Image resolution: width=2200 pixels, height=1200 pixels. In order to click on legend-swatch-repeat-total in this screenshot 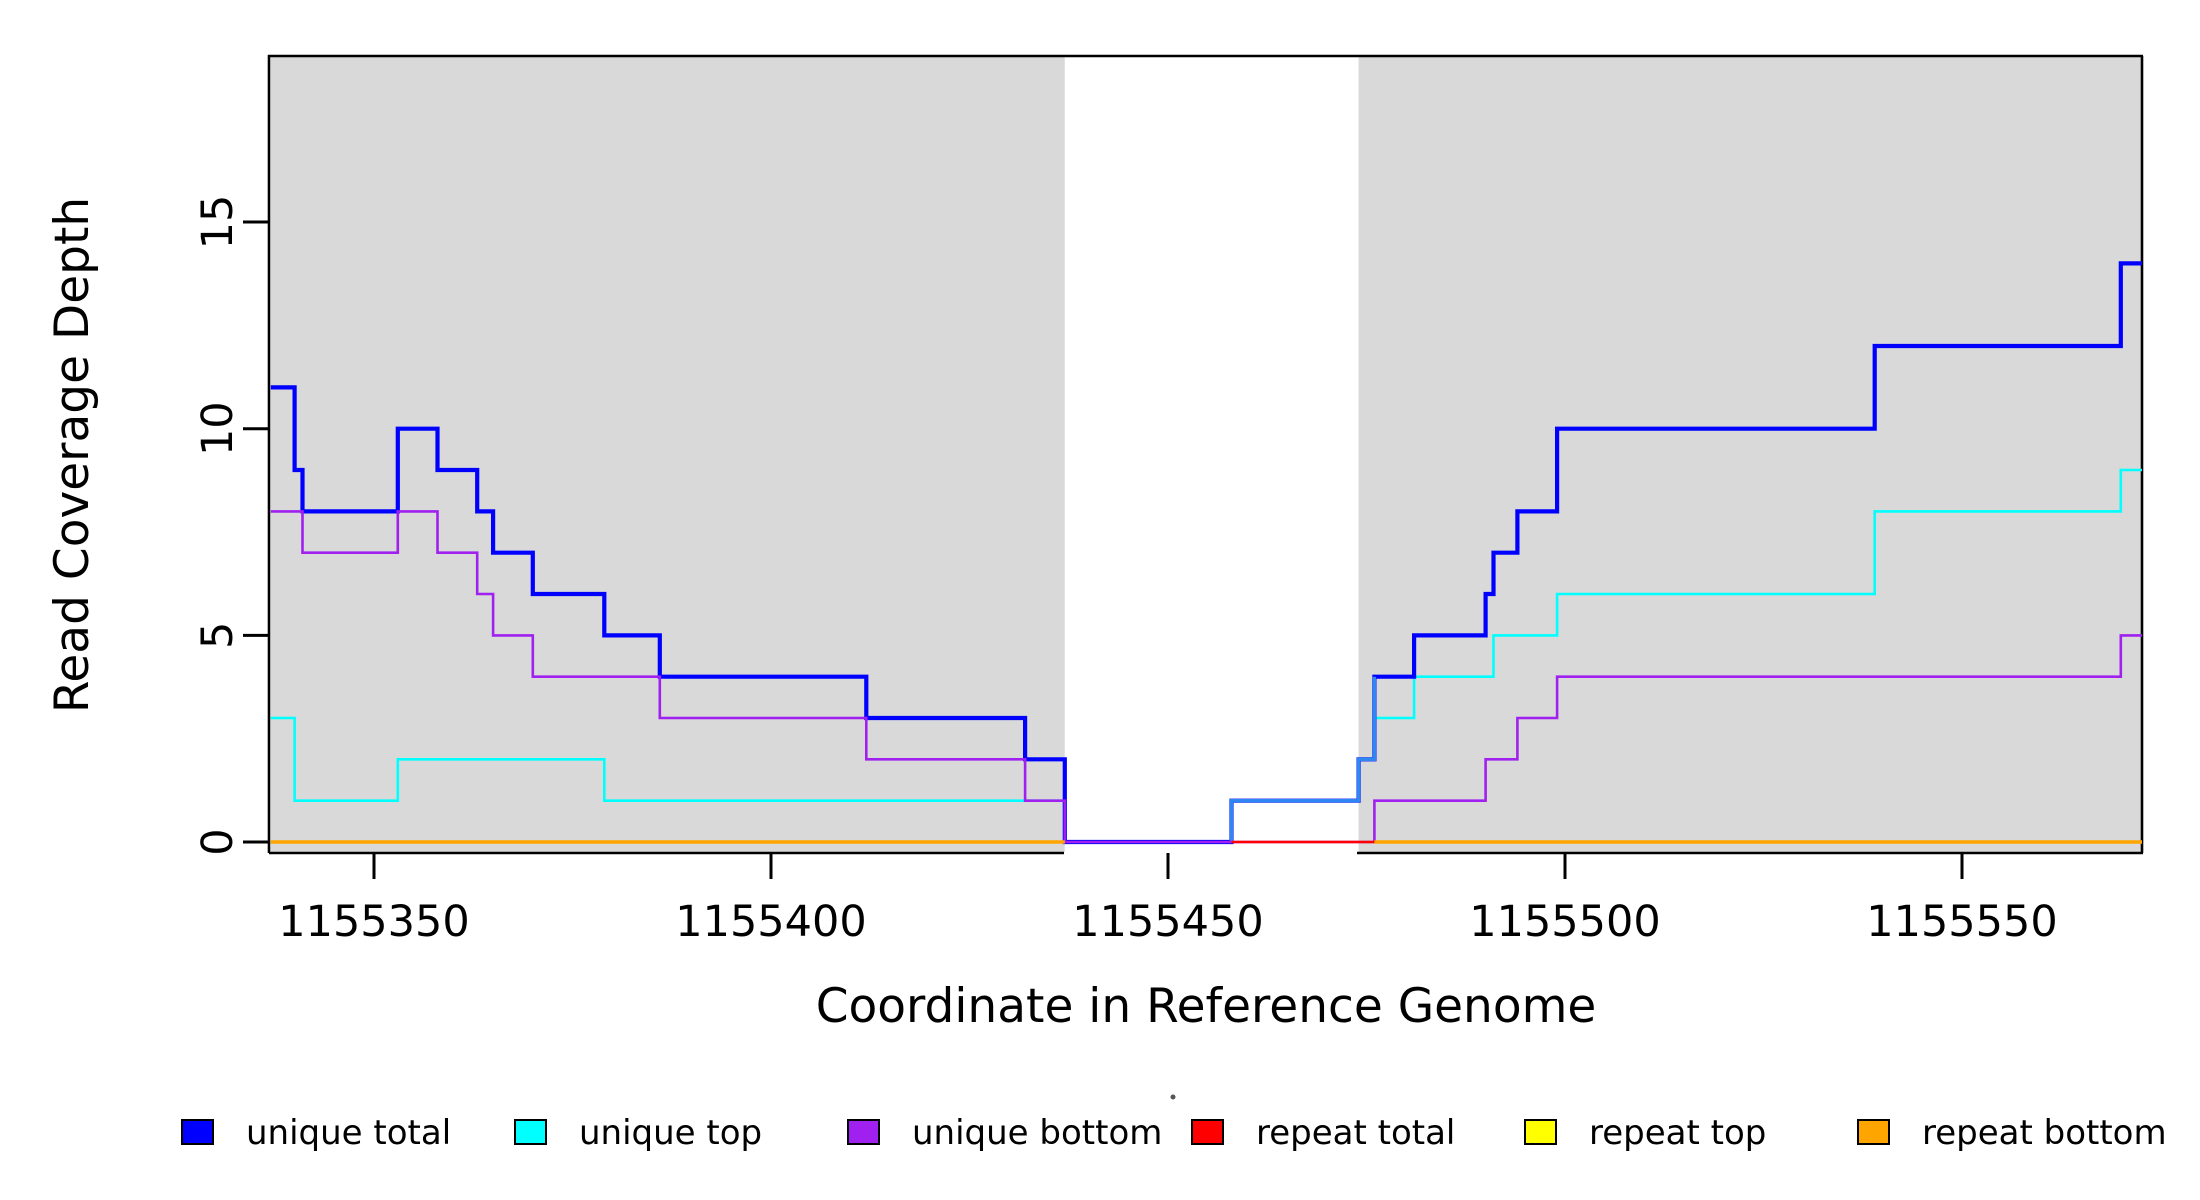, I will do `click(1207, 1132)`.